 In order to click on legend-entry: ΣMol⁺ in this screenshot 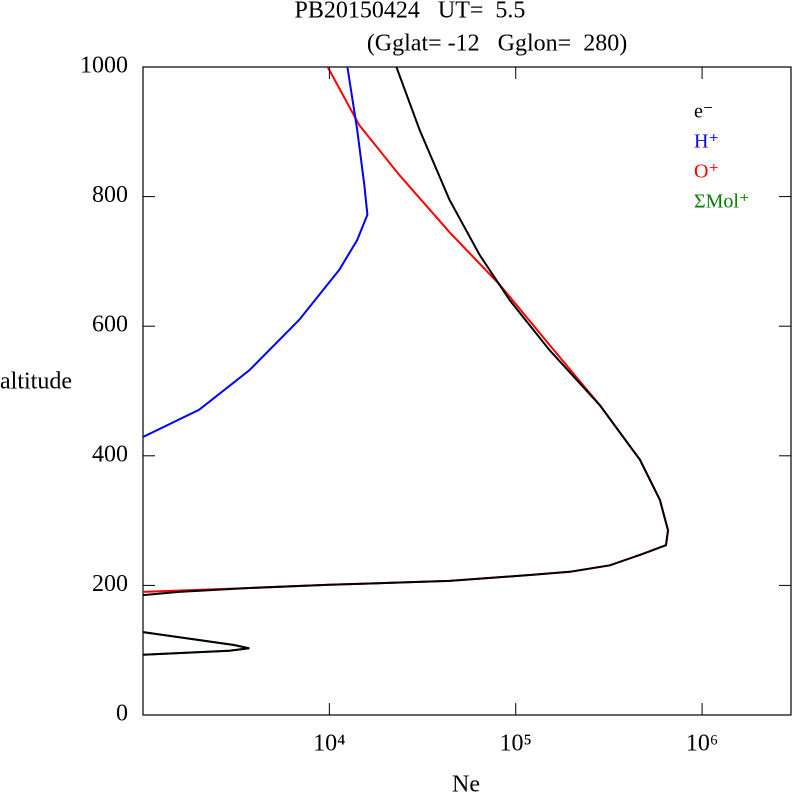, I will do `click(722, 202)`.